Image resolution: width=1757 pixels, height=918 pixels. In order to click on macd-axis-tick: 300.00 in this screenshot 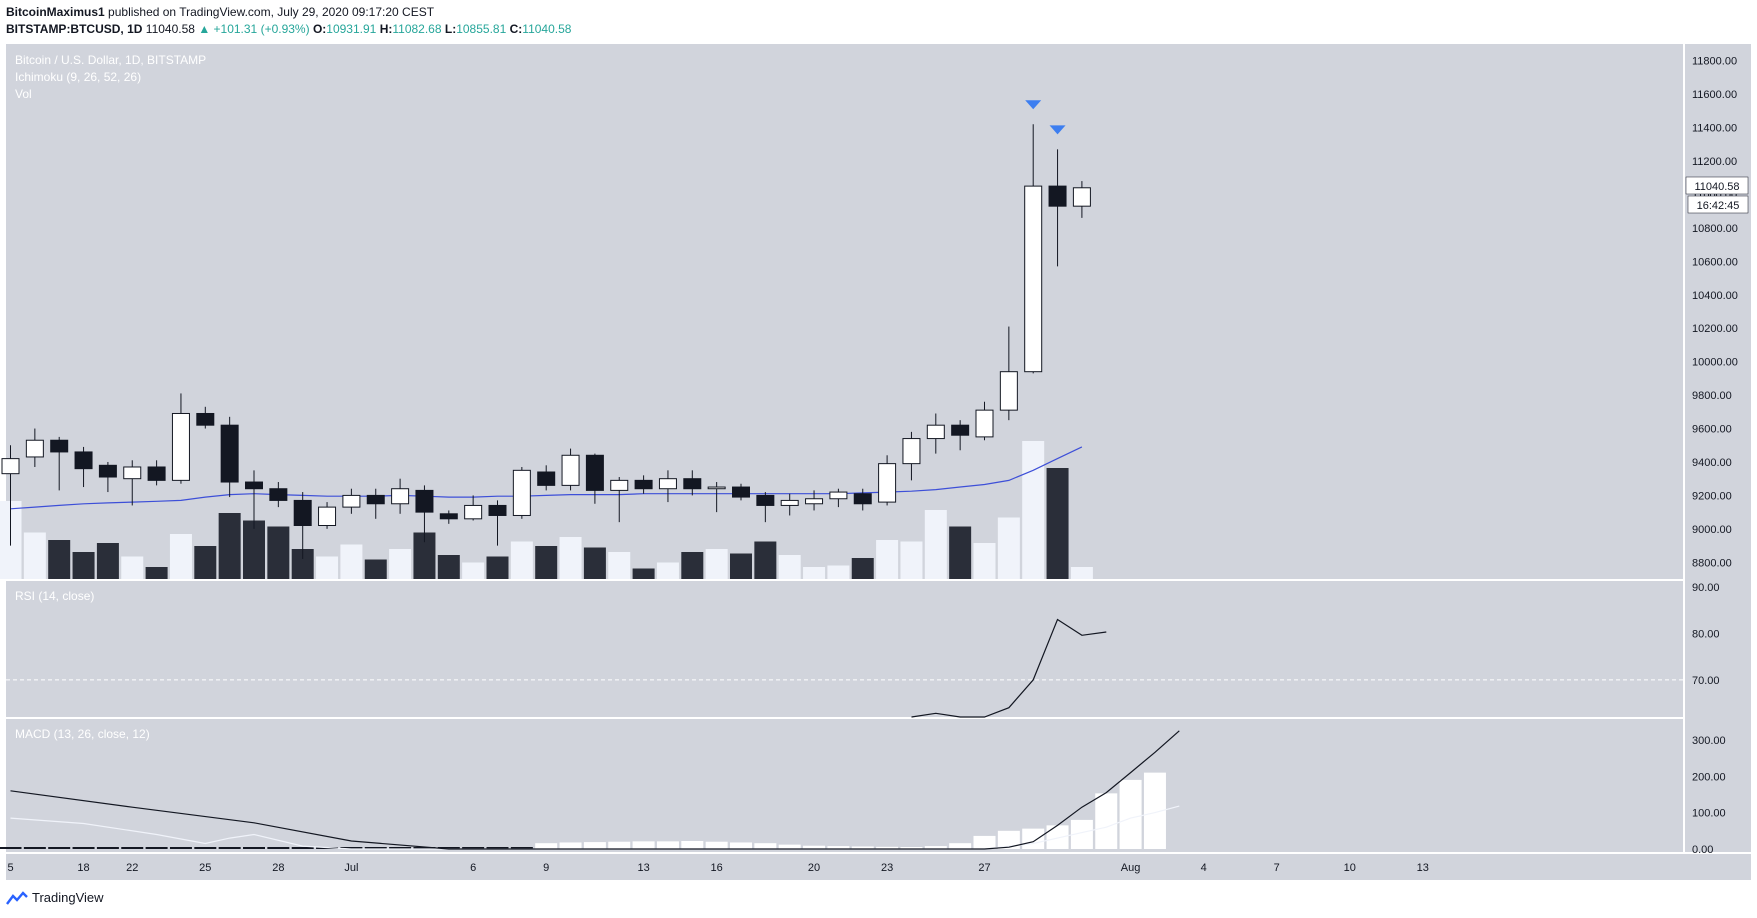, I will do `click(1709, 741)`.